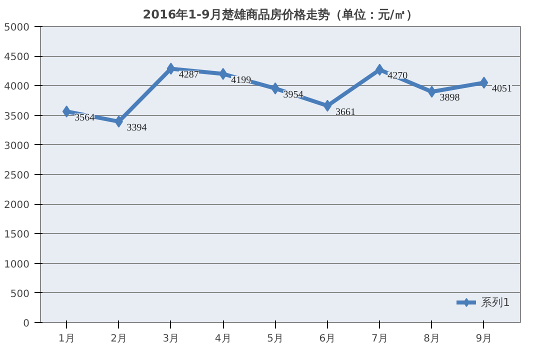 Image resolution: width=540 pixels, height=347 pixels. What do you see at coordinates (17, 87) in the screenshot?
I see `y-tick-label: 4000` at bounding box center [17, 87].